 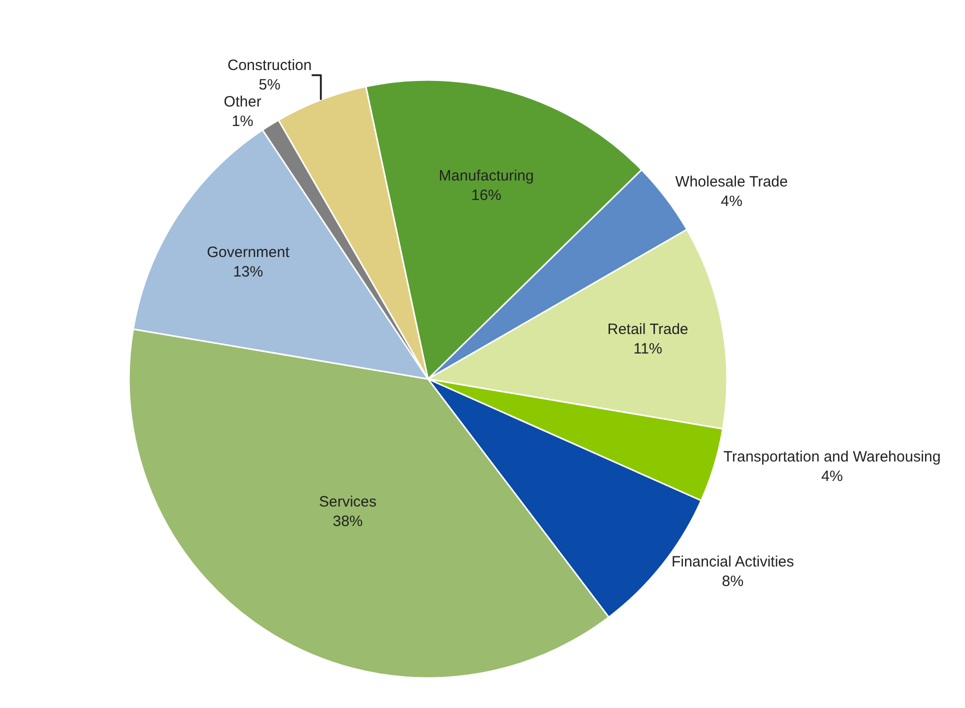 What do you see at coordinates (347, 521) in the screenshot?
I see `data-label: 38%` at bounding box center [347, 521].